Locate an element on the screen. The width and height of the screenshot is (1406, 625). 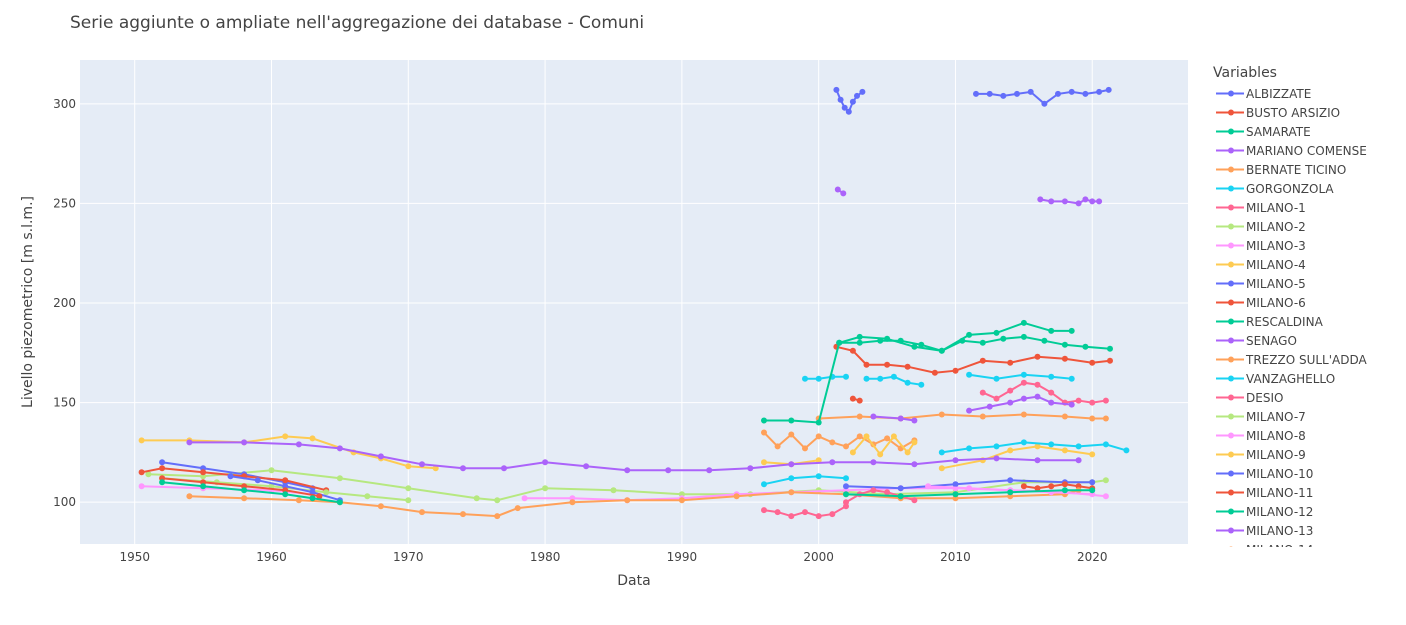
legend-item: GORGONZOLA is located at coordinates (1304, 188).